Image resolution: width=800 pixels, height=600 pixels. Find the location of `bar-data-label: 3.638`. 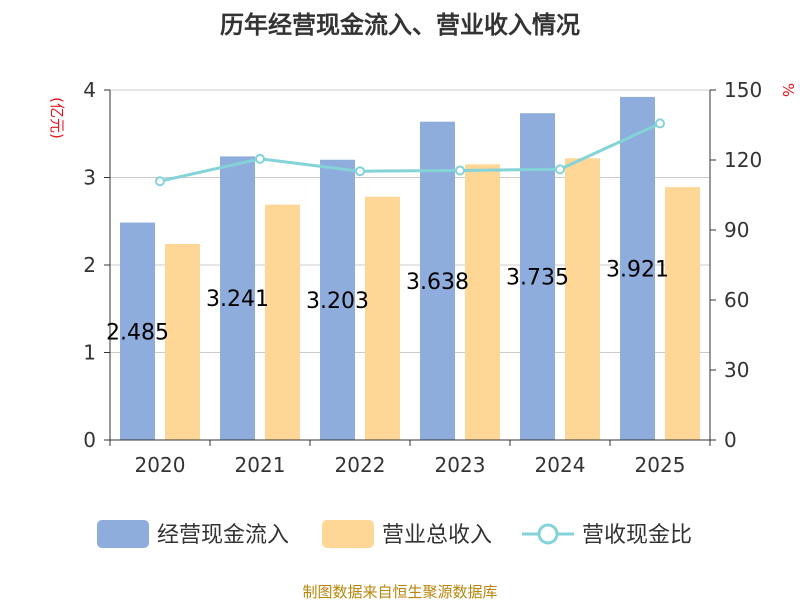

bar-data-label: 3.638 is located at coordinates (437, 282).